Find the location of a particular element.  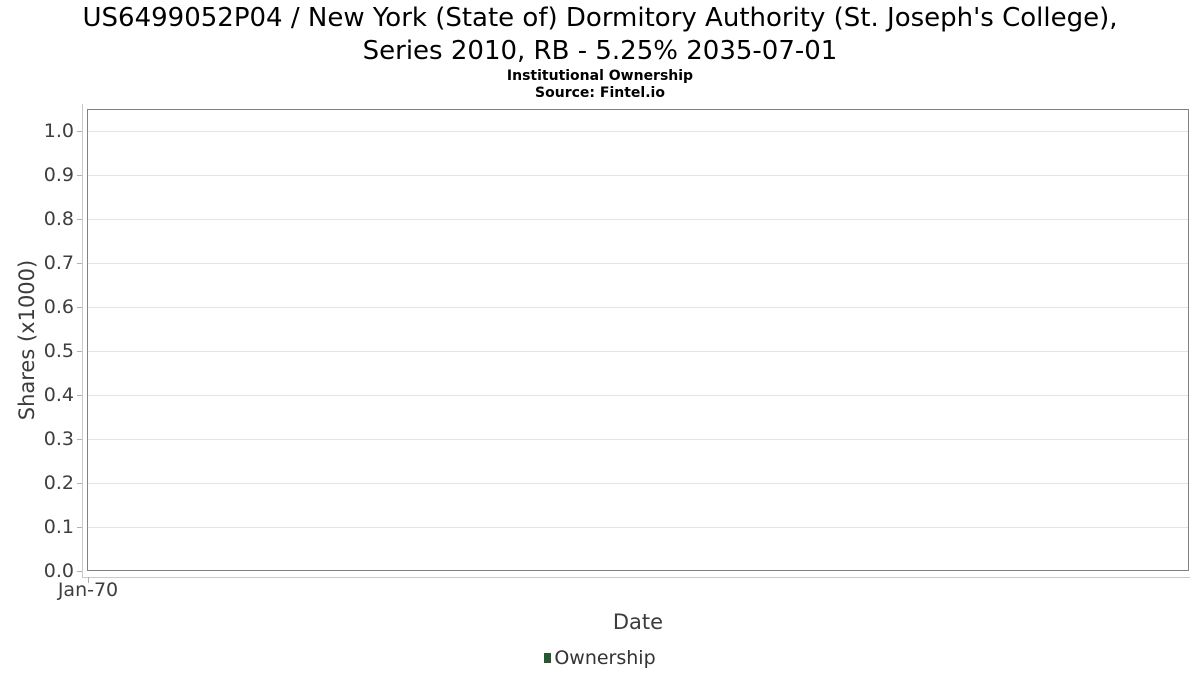

y-axis-title: Shares (x1000) is located at coordinates (27, 340).